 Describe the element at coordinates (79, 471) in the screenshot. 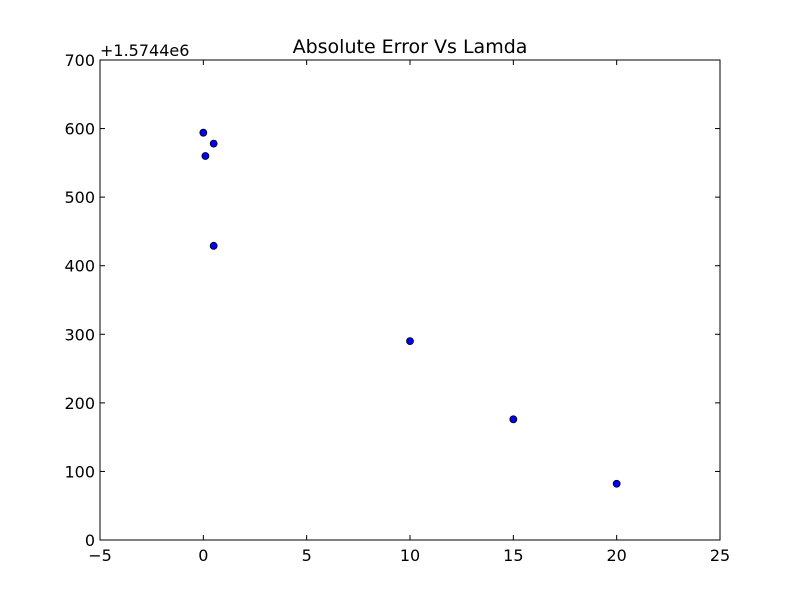

I see `y-tick-label: 100` at that location.